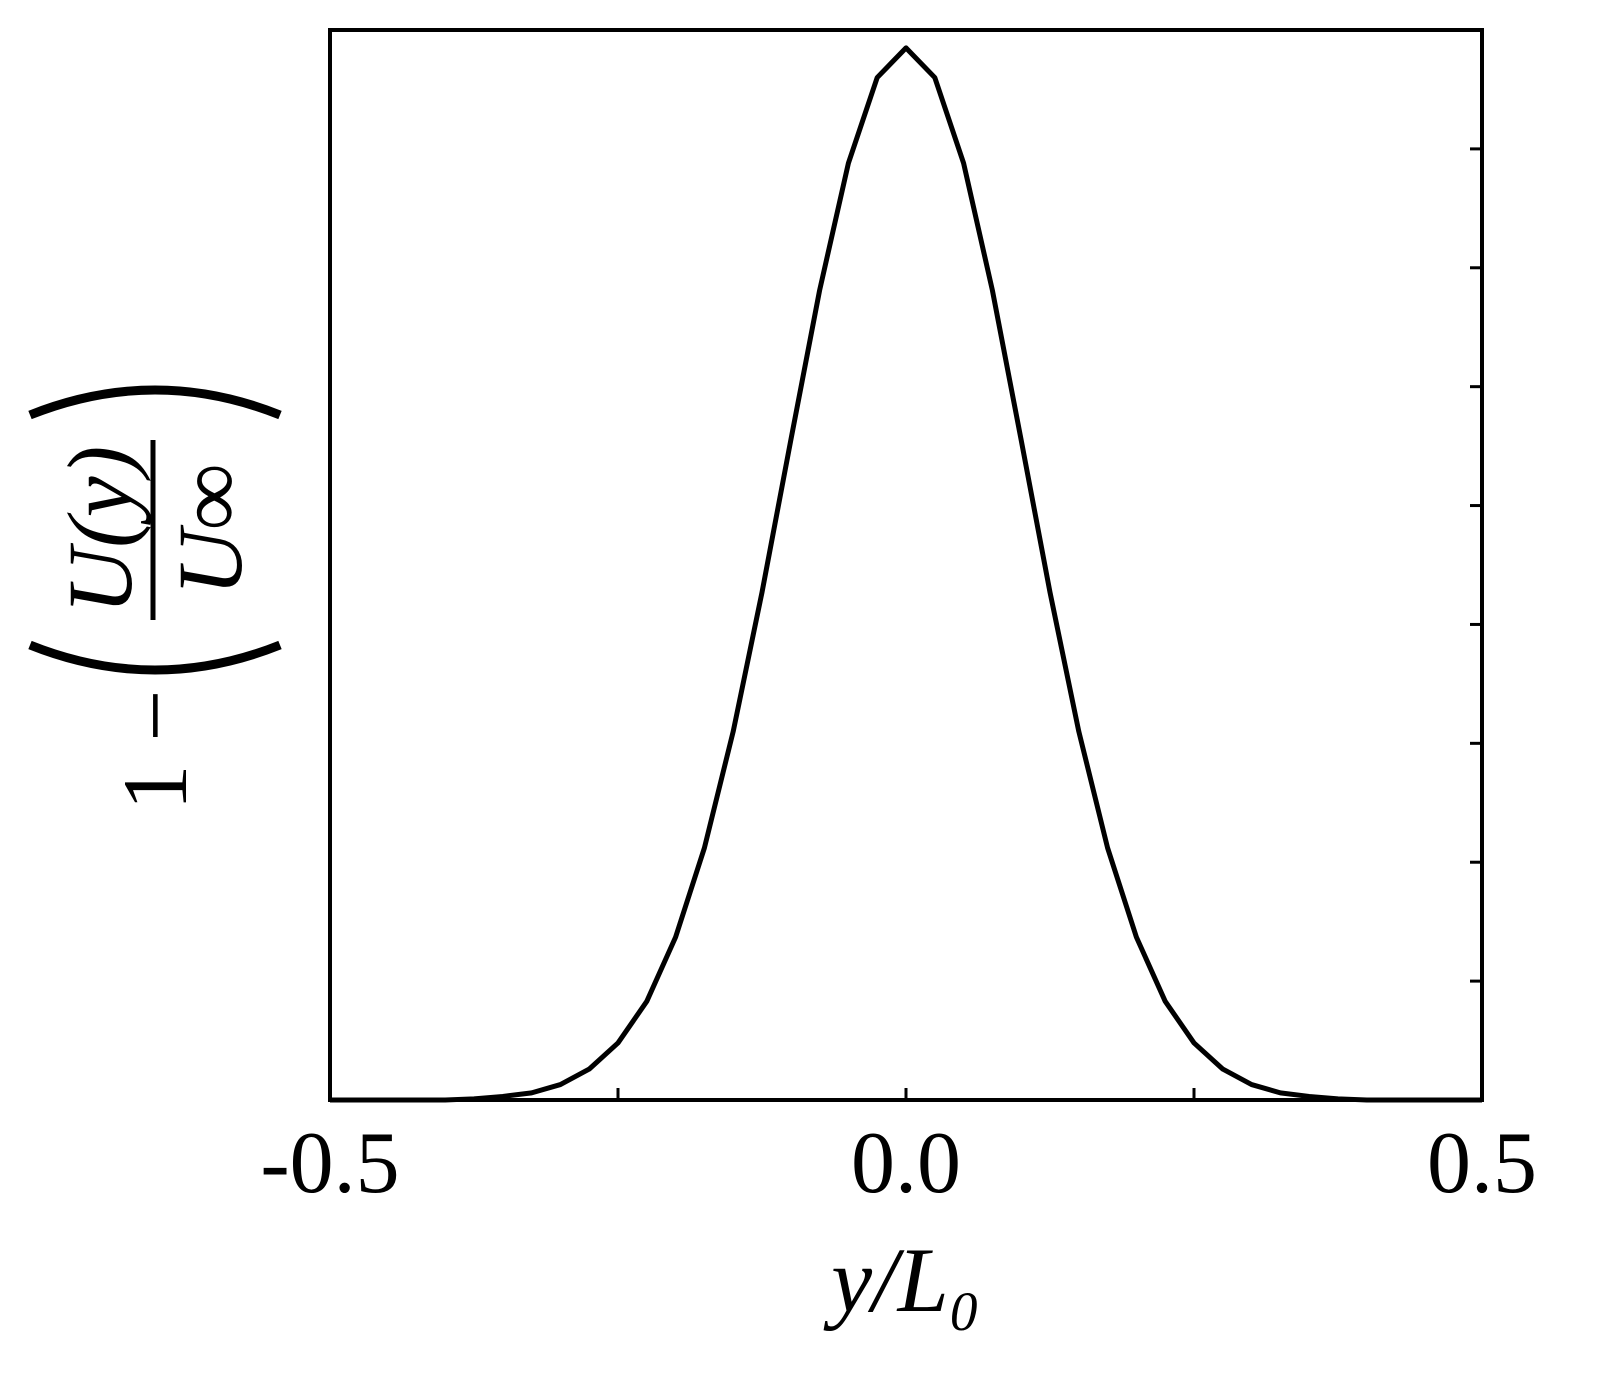  Describe the element at coordinates (906, 1163) in the screenshot. I see `x-tick-label: 0.0` at that location.